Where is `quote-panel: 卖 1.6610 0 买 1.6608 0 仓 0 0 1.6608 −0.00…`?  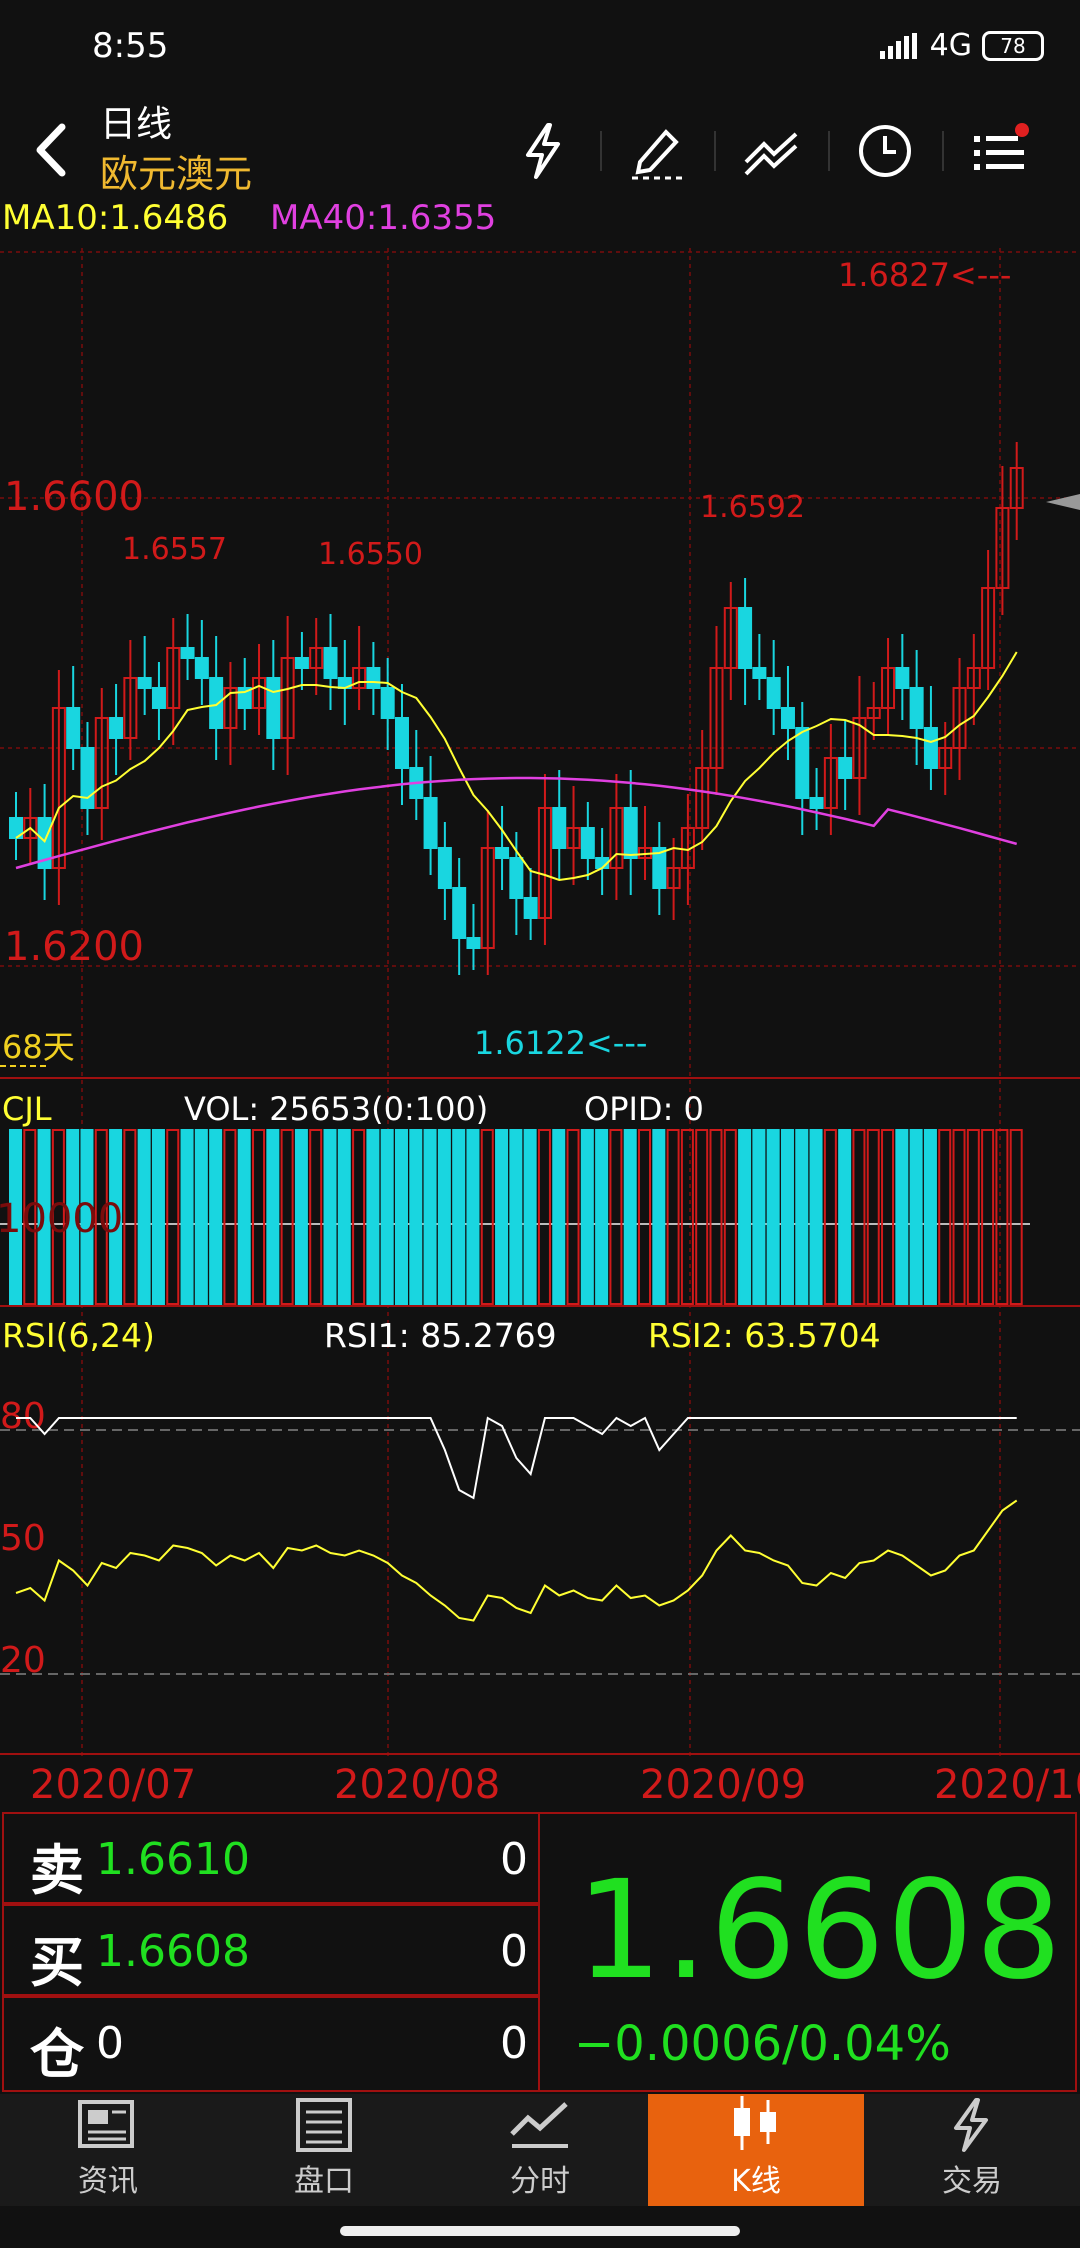 quote-panel: 卖 1.6610 0 买 1.6608 0 仓 0 0 1.6608 −0.00… is located at coordinates (540, 1953).